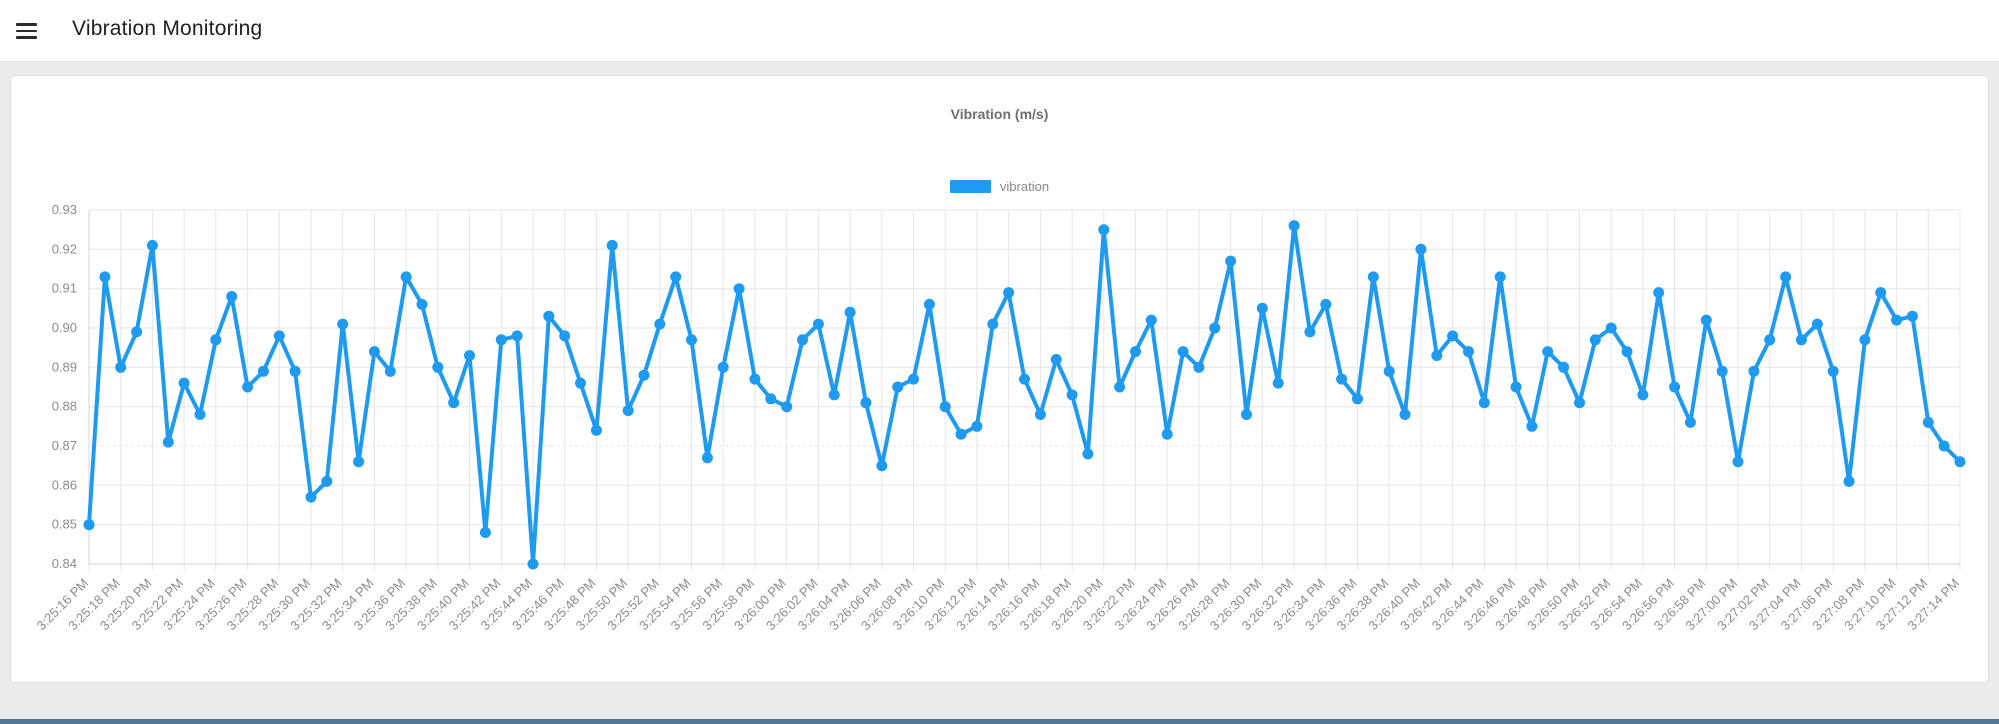  Describe the element at coordinates (28, 31) in the screenshot. I see `menu-icon` at that location.